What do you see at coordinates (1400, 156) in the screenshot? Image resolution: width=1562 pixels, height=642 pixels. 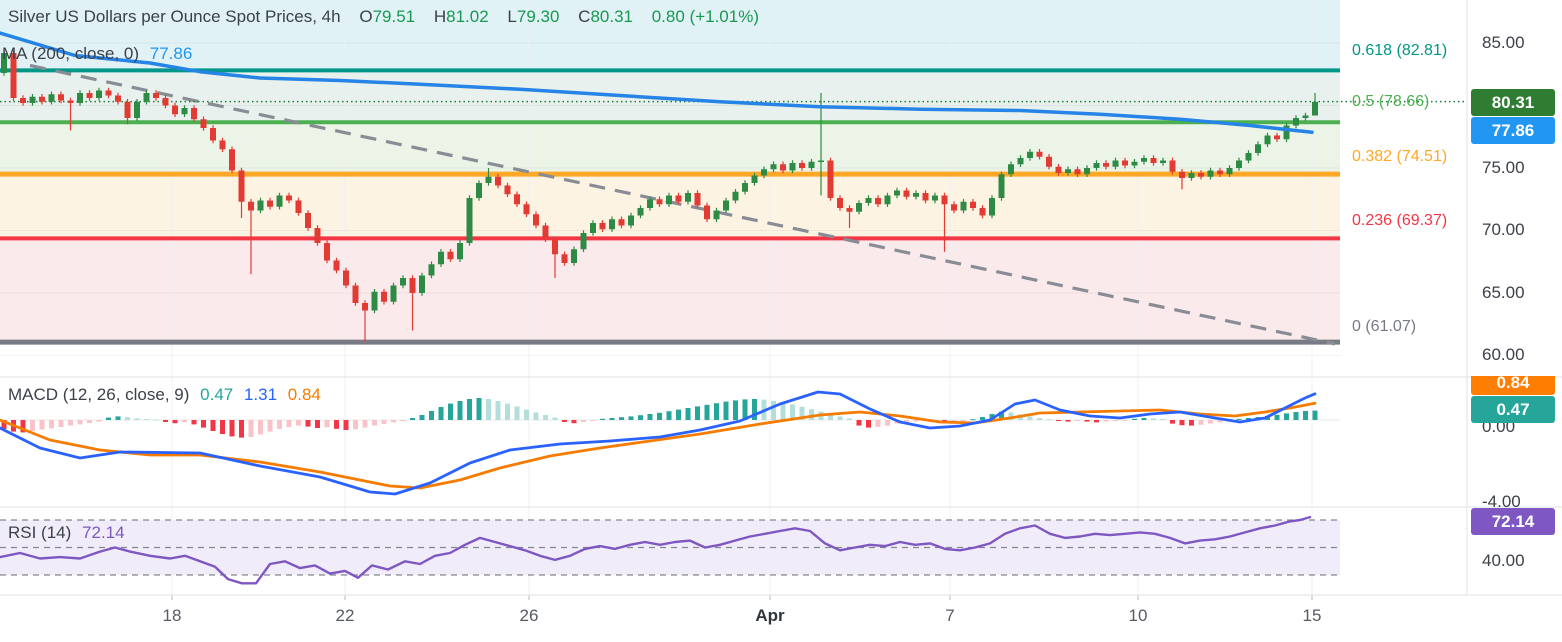 I see `fib-label-0382: 0.382 (74.51)` at bounding box center [1400, 156].